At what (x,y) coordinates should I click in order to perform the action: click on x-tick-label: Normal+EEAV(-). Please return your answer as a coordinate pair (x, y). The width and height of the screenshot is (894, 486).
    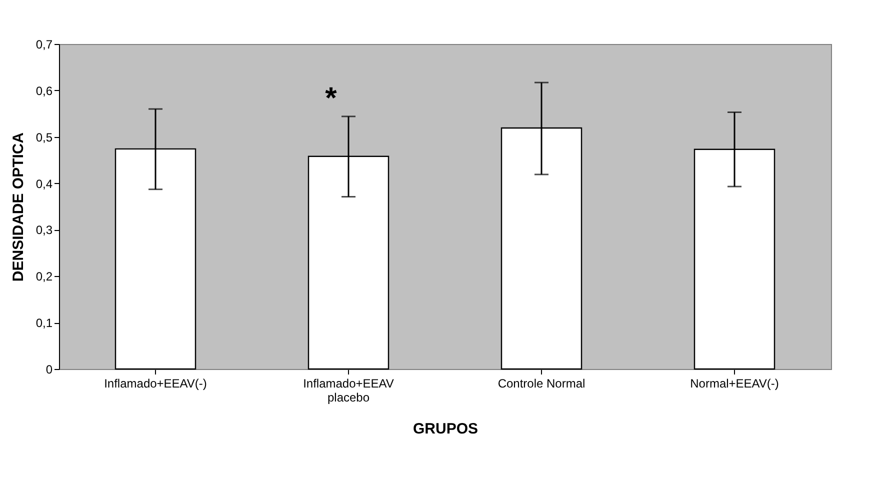
    Looking at the image, I should click on (734, 383).